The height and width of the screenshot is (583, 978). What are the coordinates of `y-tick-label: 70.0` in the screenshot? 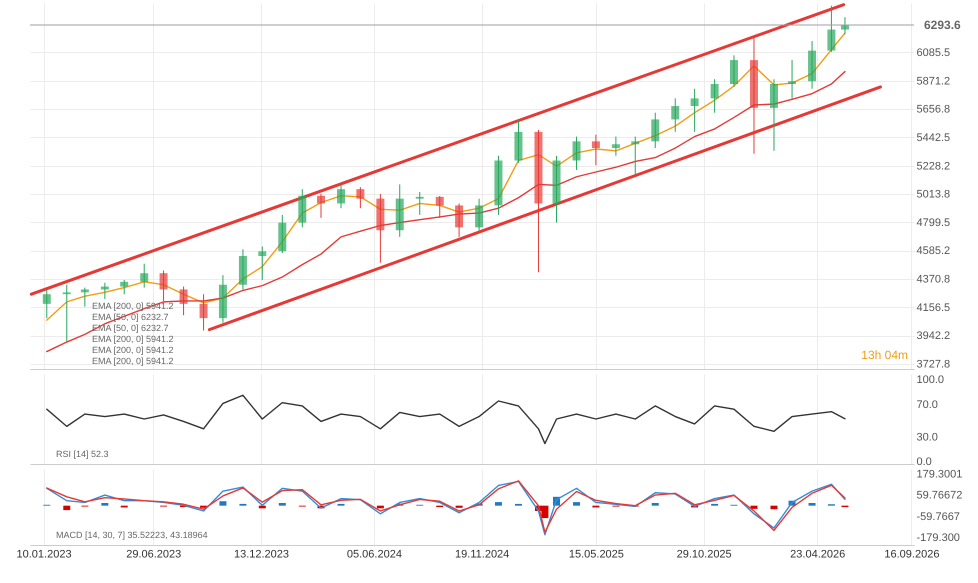 It's located at (927, 404).